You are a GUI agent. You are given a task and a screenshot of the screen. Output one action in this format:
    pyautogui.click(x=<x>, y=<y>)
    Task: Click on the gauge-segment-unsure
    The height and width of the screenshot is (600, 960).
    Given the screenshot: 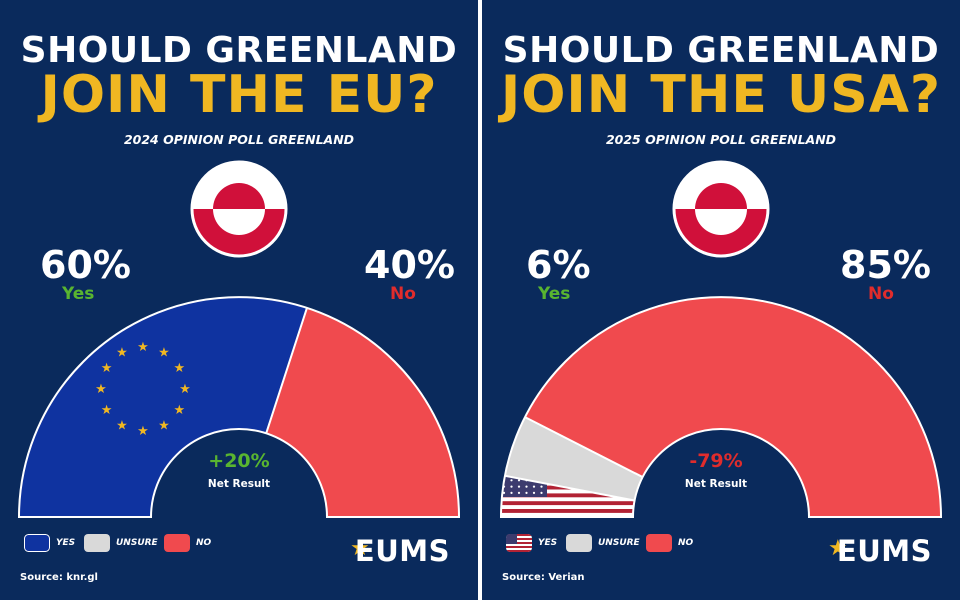 What is the action you would take?
    pyautogui.click(x=573, y=459)
    